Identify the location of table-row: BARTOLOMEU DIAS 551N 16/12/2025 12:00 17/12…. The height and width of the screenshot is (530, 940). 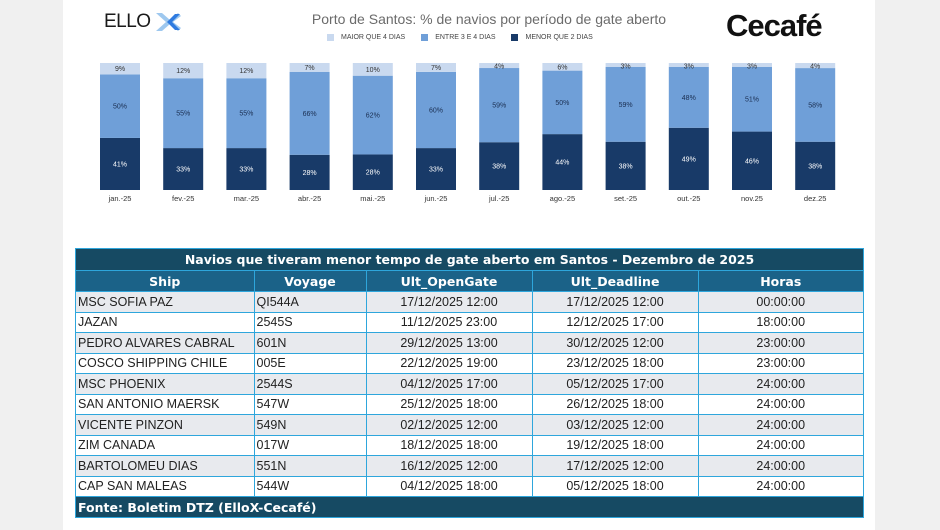
(469, 465).